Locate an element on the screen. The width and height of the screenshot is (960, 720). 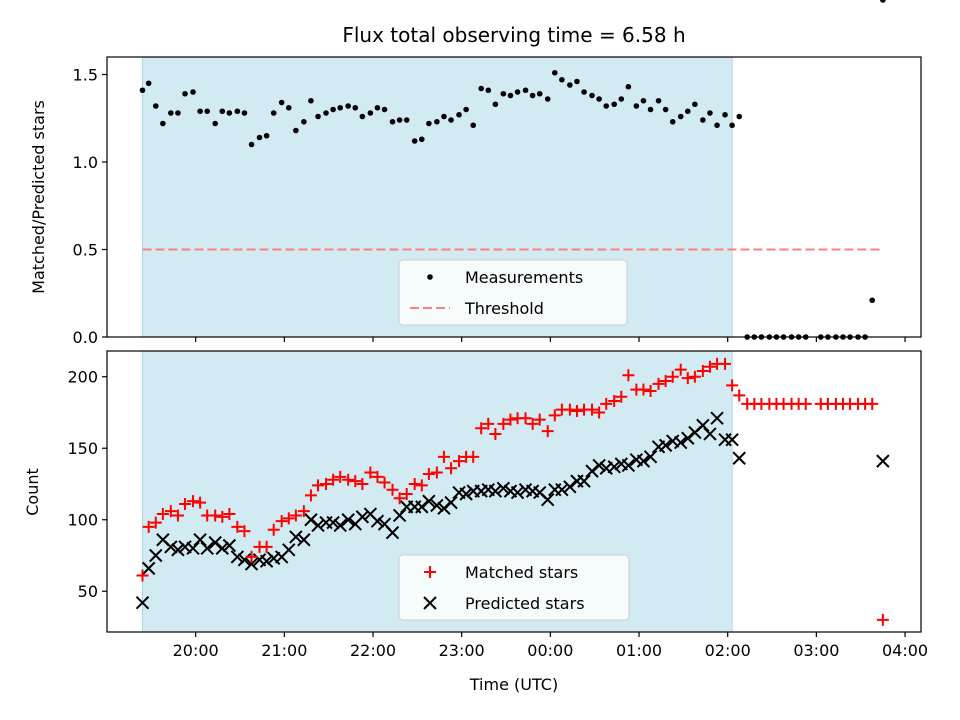
ratio-legend: Measurements Threshold is located at coordinates (513, 292).